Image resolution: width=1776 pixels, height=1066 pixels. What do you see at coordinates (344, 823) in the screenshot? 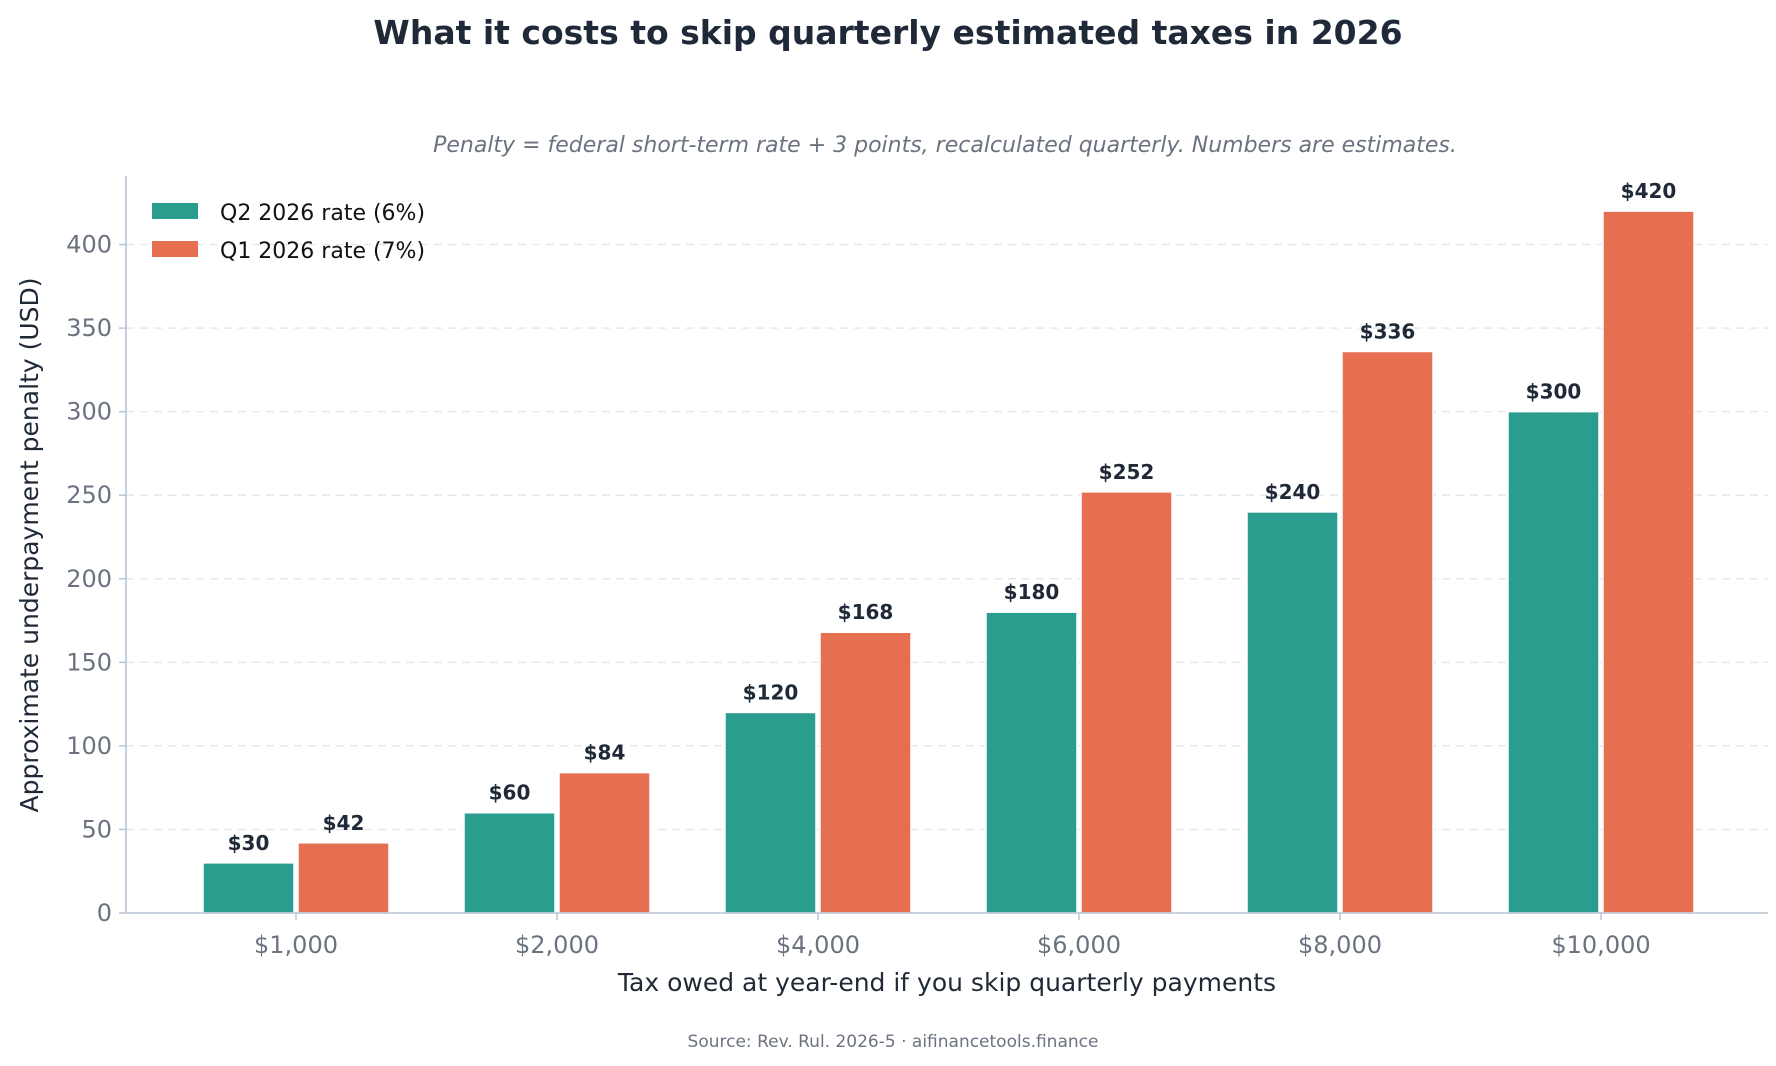
I see `bar-value-label: $42` at bounding box center [344, 823].